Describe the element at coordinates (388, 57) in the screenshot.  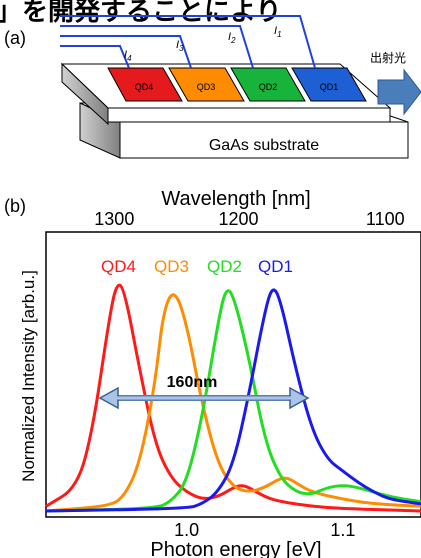
I see `output-label: 出射光` at that location.